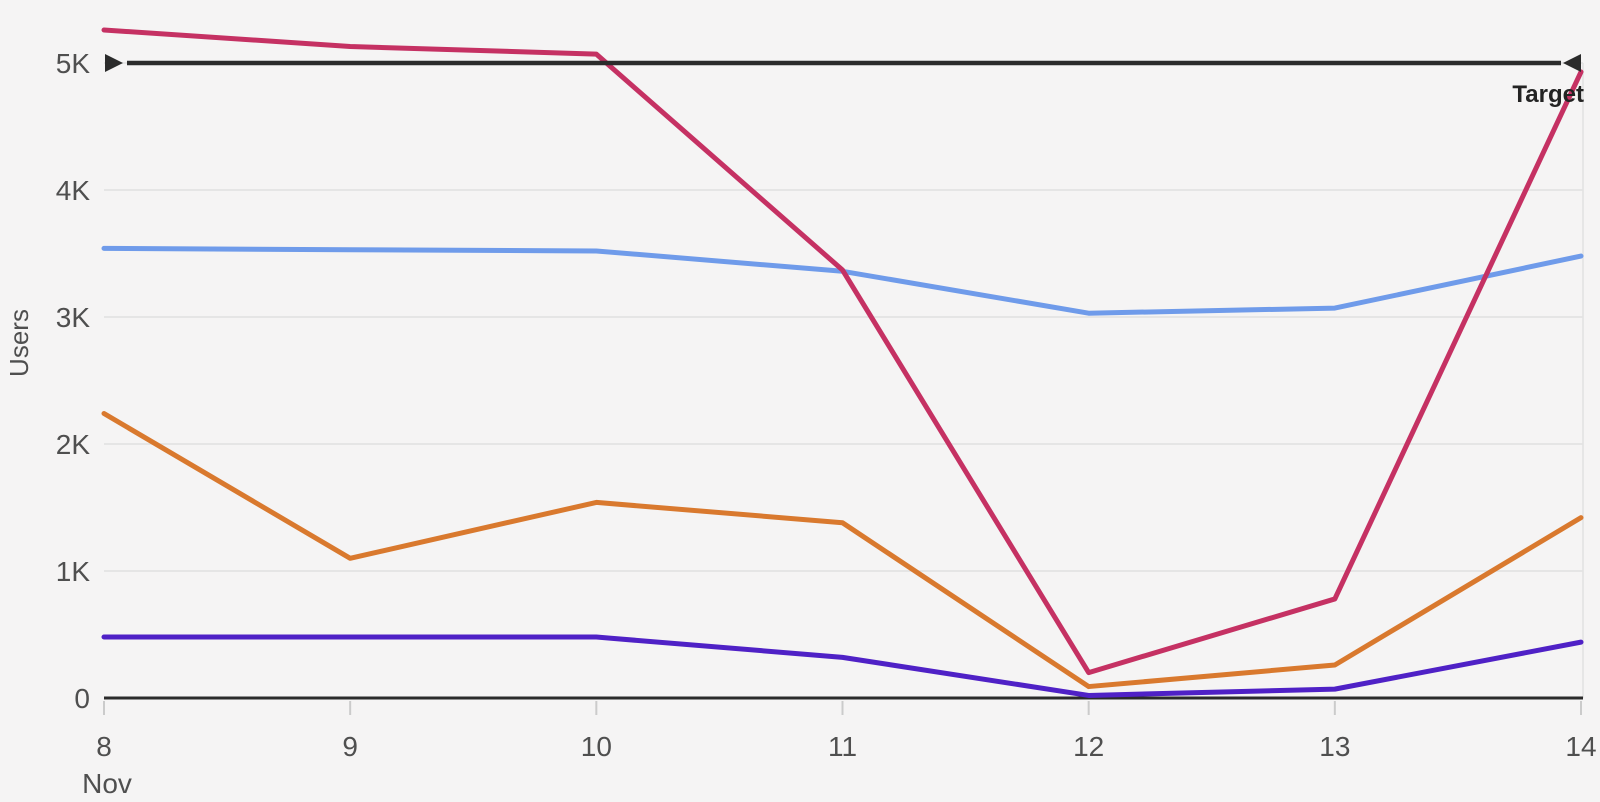 The width and height of the screenshot is (1600, 802). Describe the element at coordinates (104, 746) in the screenshot. I see `x-tick-label-8: 8` at that location.